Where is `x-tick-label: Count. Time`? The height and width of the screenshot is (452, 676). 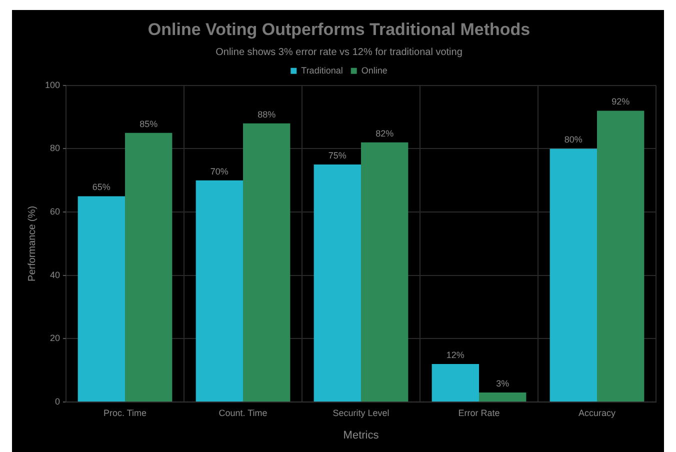
x-tick-label: Count. Time is located at coordinates (243, 413).